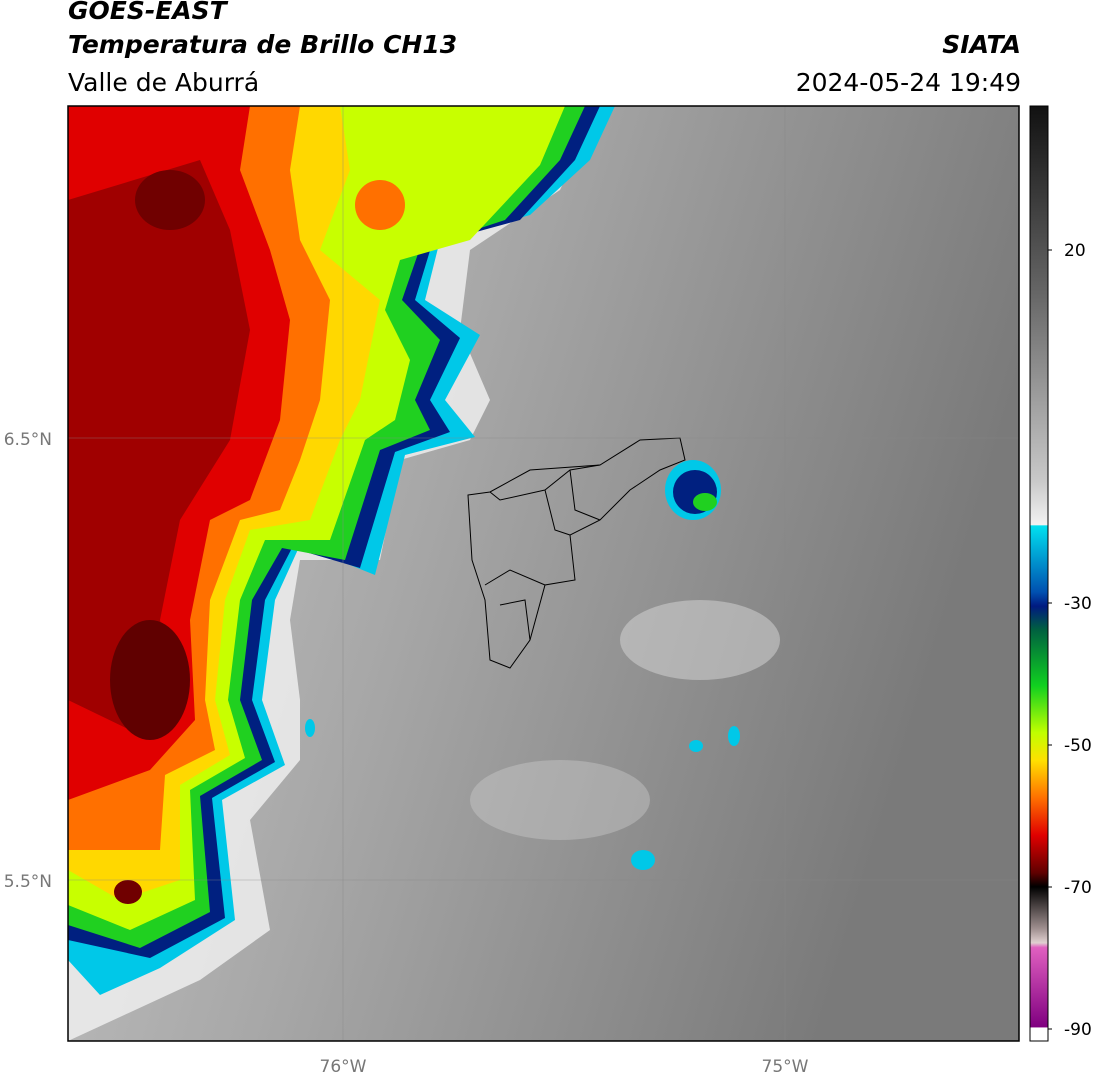 This screenshot has width=1094, height=1078. I want to click on municipal-boundaries, so click(576, 553).